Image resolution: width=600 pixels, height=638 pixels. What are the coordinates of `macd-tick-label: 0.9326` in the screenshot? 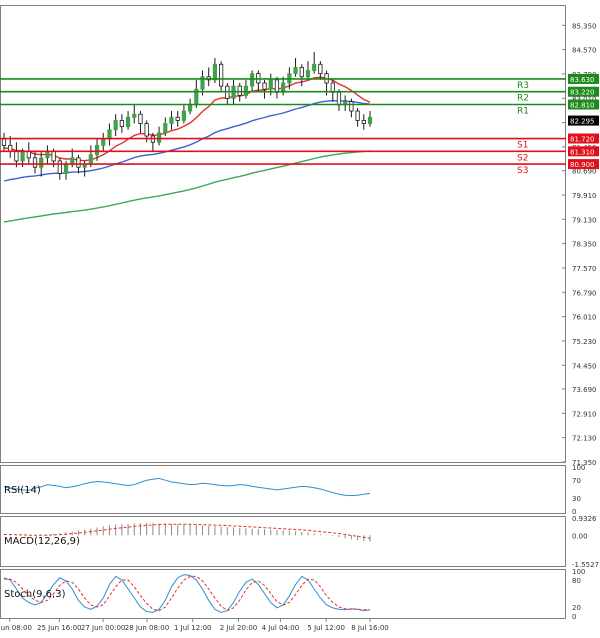 It's located at (584, 519).